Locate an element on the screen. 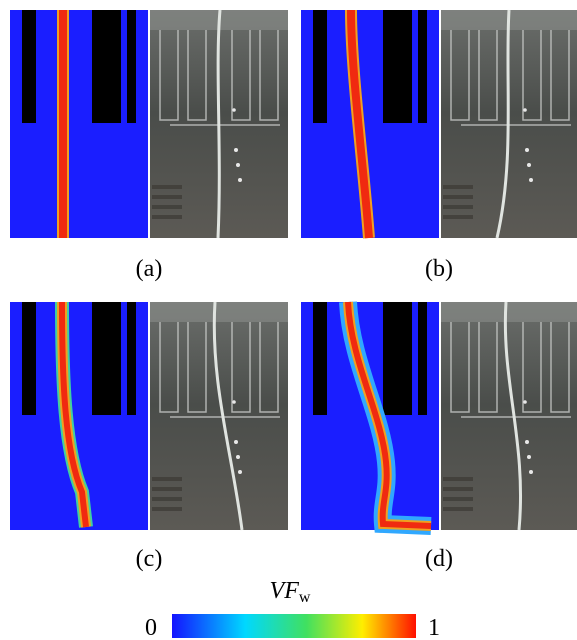 This screenshot has width=577, height=640. colorbar-label-sub: w is located at coordinates (305, 597).